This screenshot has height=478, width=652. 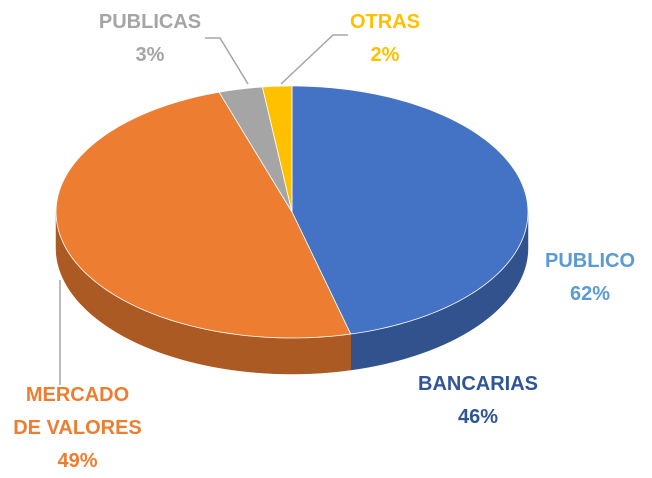 I want to click on label-name: MERCADO DE VALORES, so click(x=77, y=411).